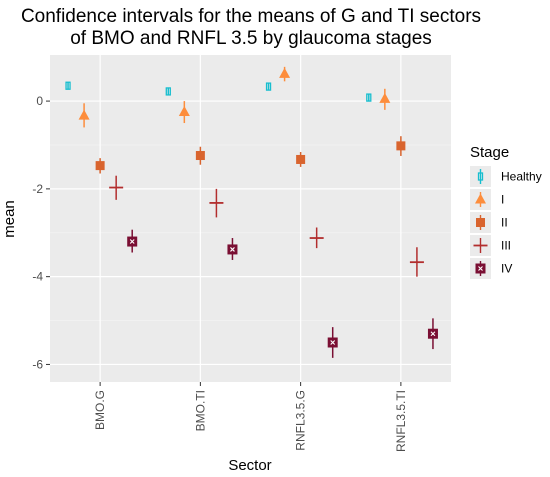 The image size is (550, 477). I want to click on x-tick-label: RNFL3.5.TI, so click(401, 421).